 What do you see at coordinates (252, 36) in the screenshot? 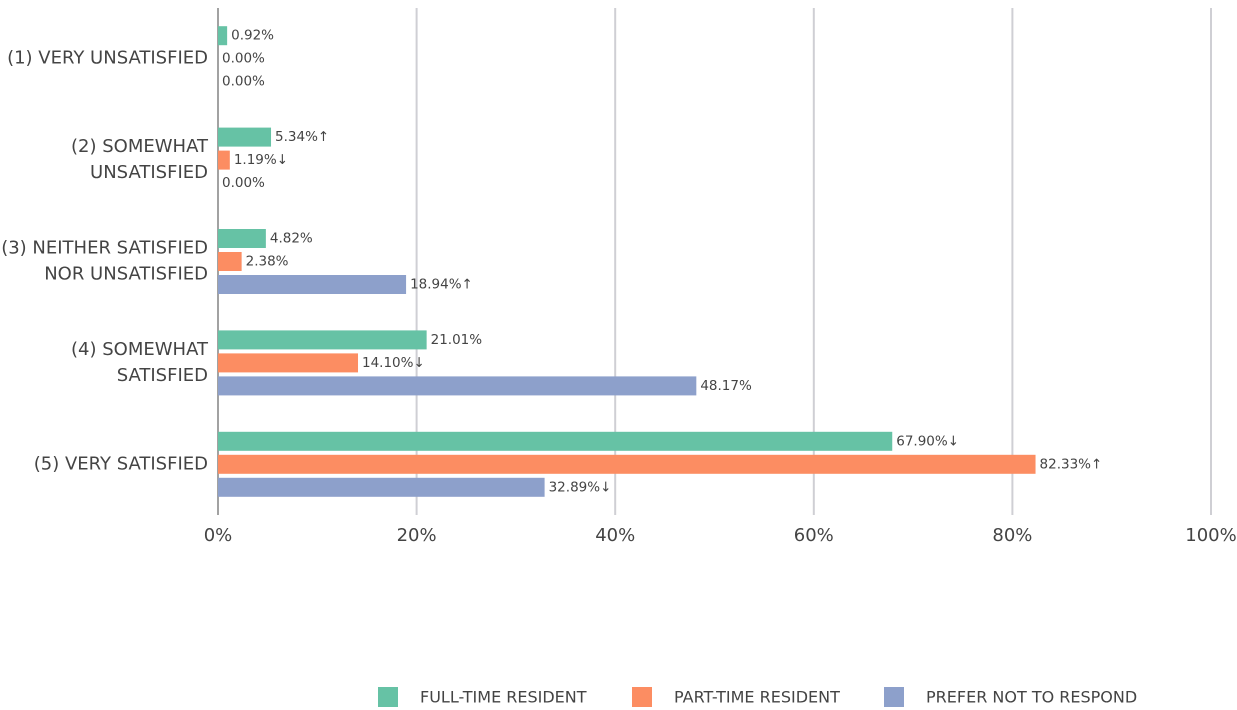
I see `value-label: 0.92%` at bounding box center [252, 36].